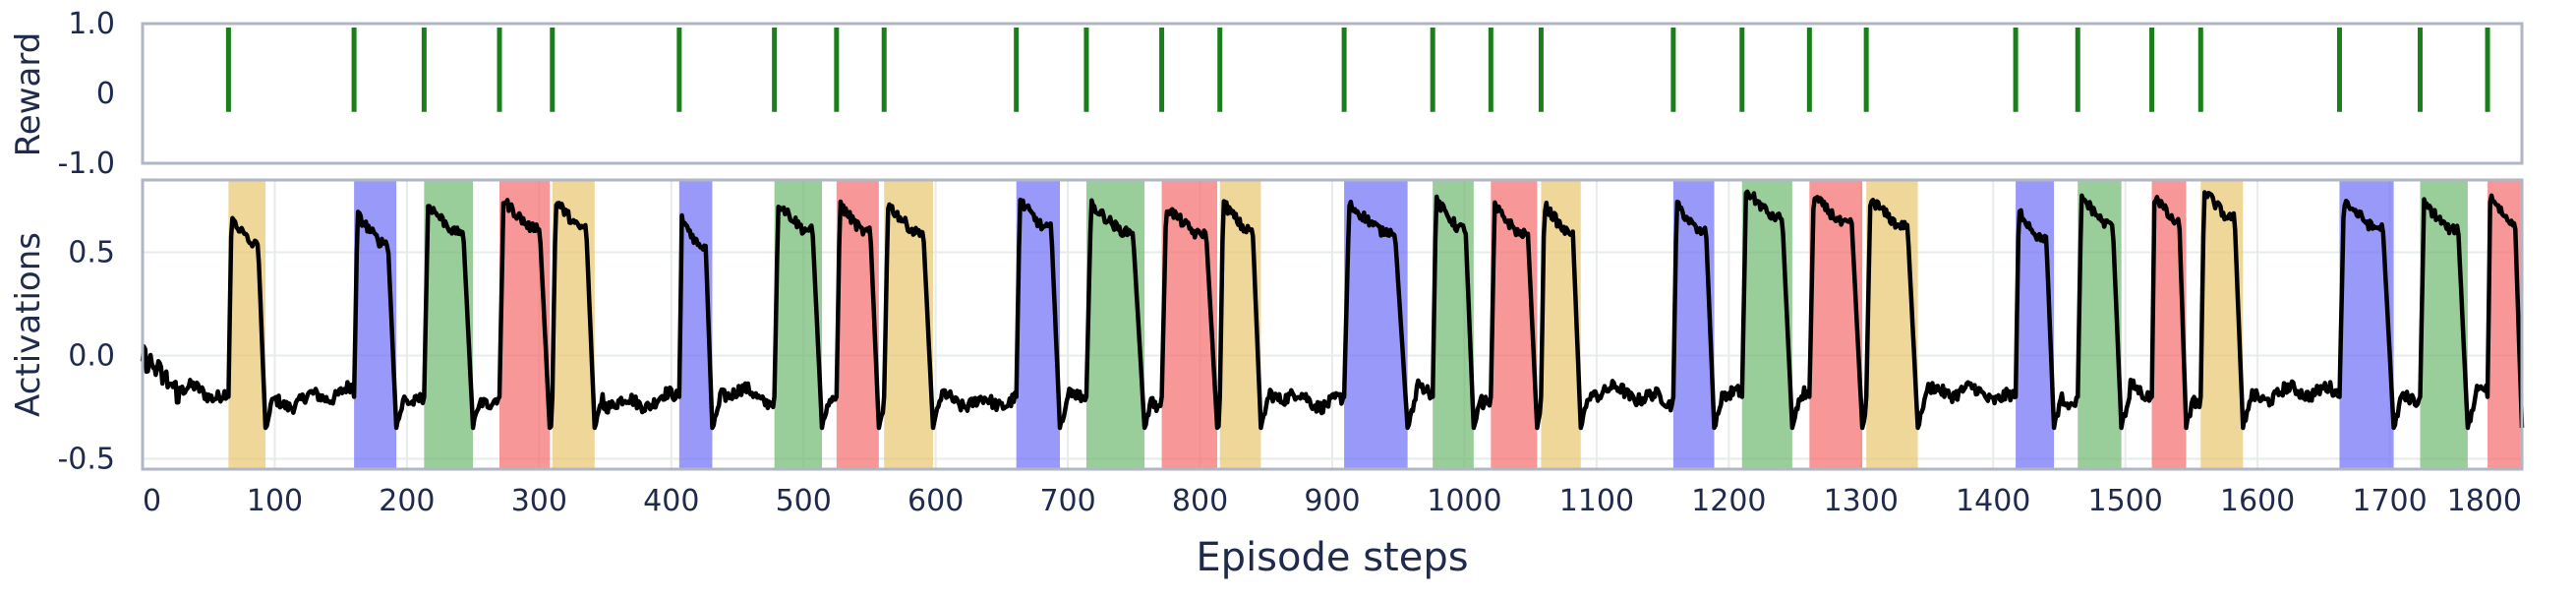  What do you see at coordinates (539, 501) in the screenshot?
I see `x-tick-label: 300` at bounding box center [539, 501].